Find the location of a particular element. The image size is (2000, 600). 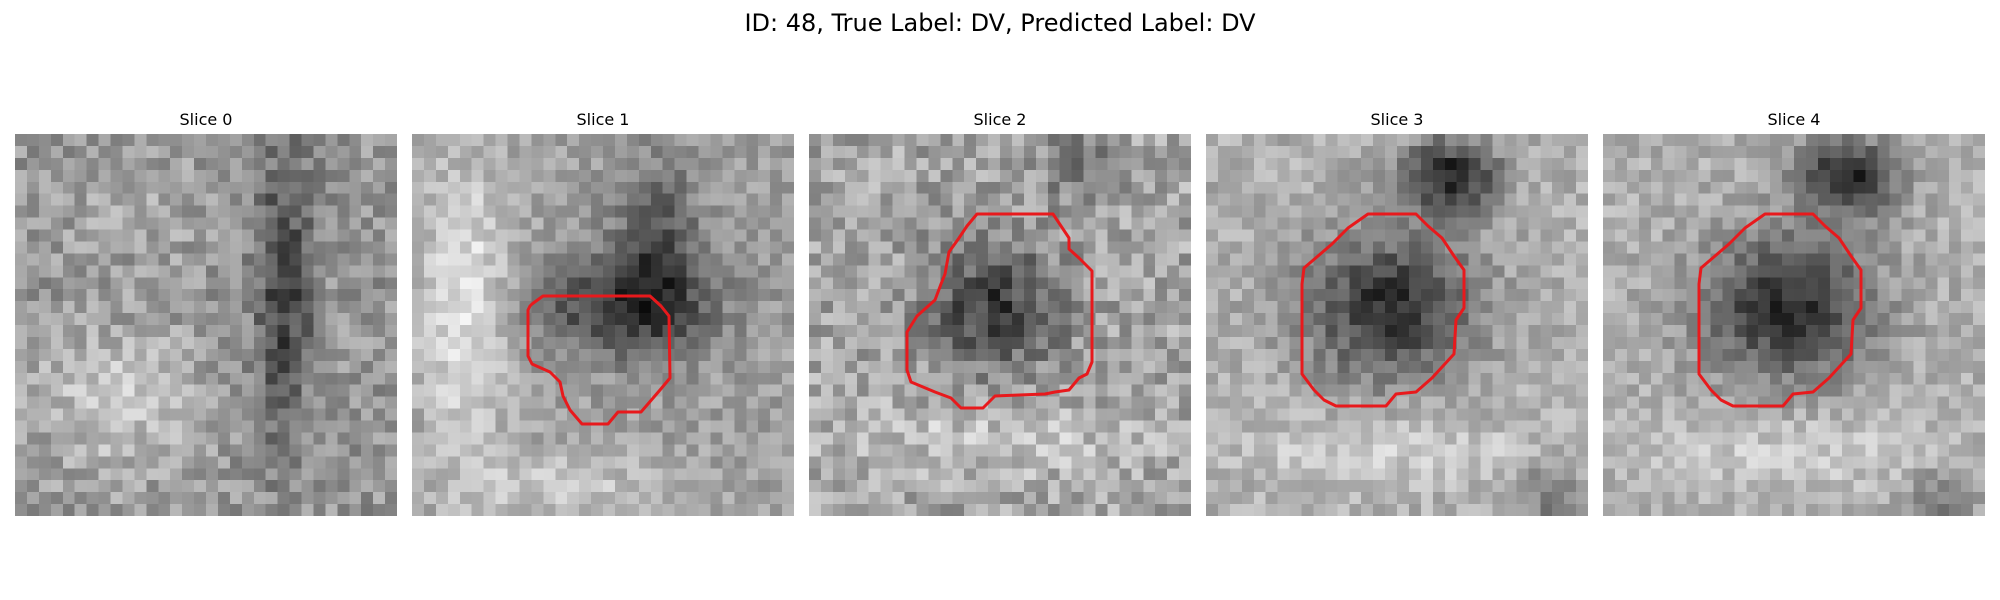

slice-panel-0: Slice 0 is located at coordinates (206, 315).